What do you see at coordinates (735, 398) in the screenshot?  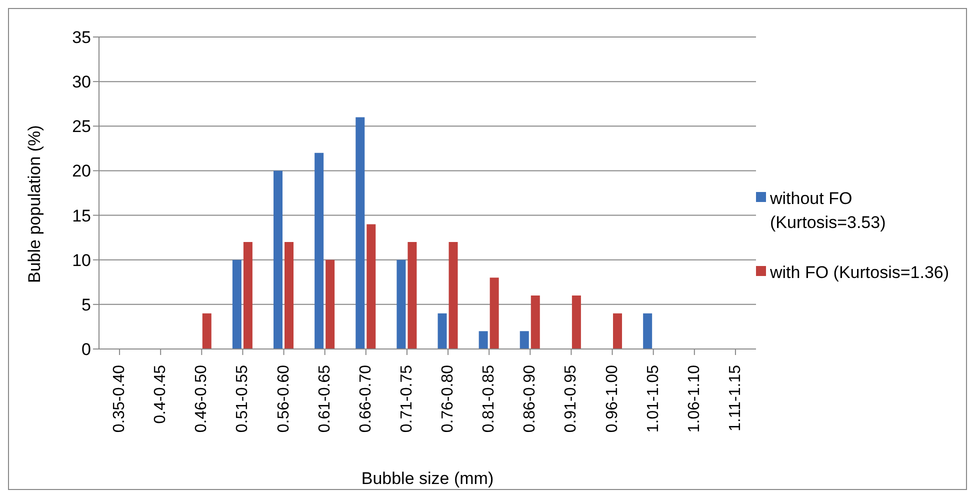 I see `x-tick-label: 1.11-1.15` at bounding box center [735, 398].